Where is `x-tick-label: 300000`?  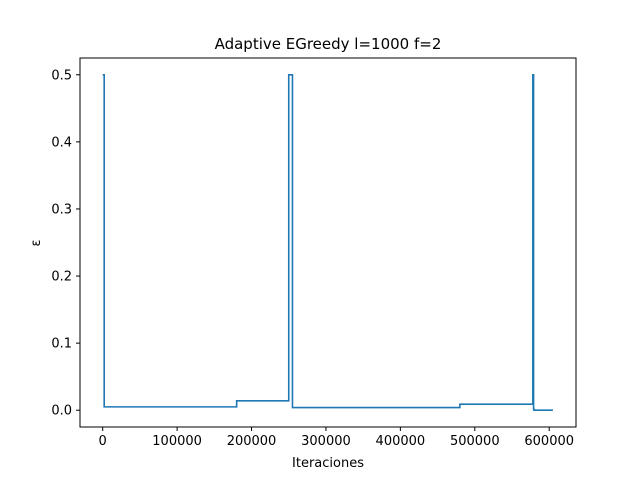
x-tick-label: 300000 is located at coordinates (326, 441).